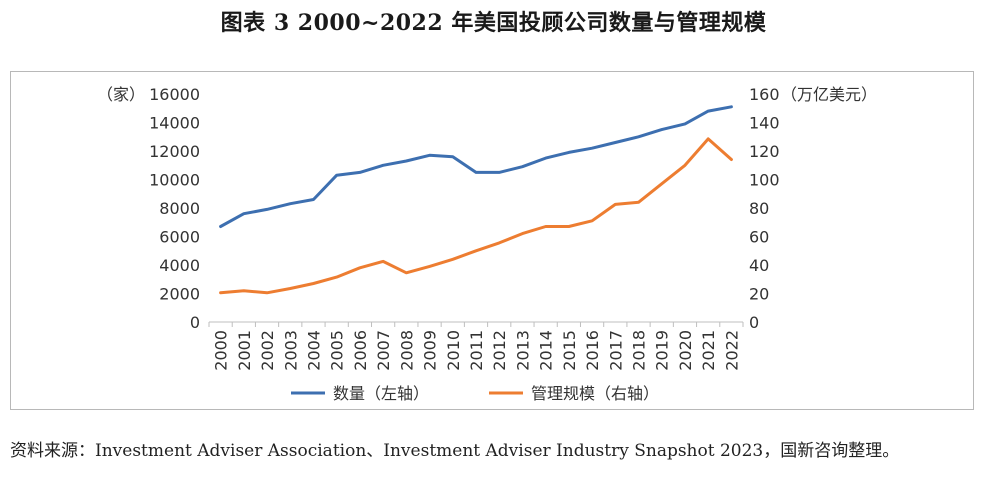 Image resolution: width=987 pixels, height=495 pixels. Describe the element at coordinates (592, 350) in the screenshot. I see `x-tick-label: 2016` at that location.